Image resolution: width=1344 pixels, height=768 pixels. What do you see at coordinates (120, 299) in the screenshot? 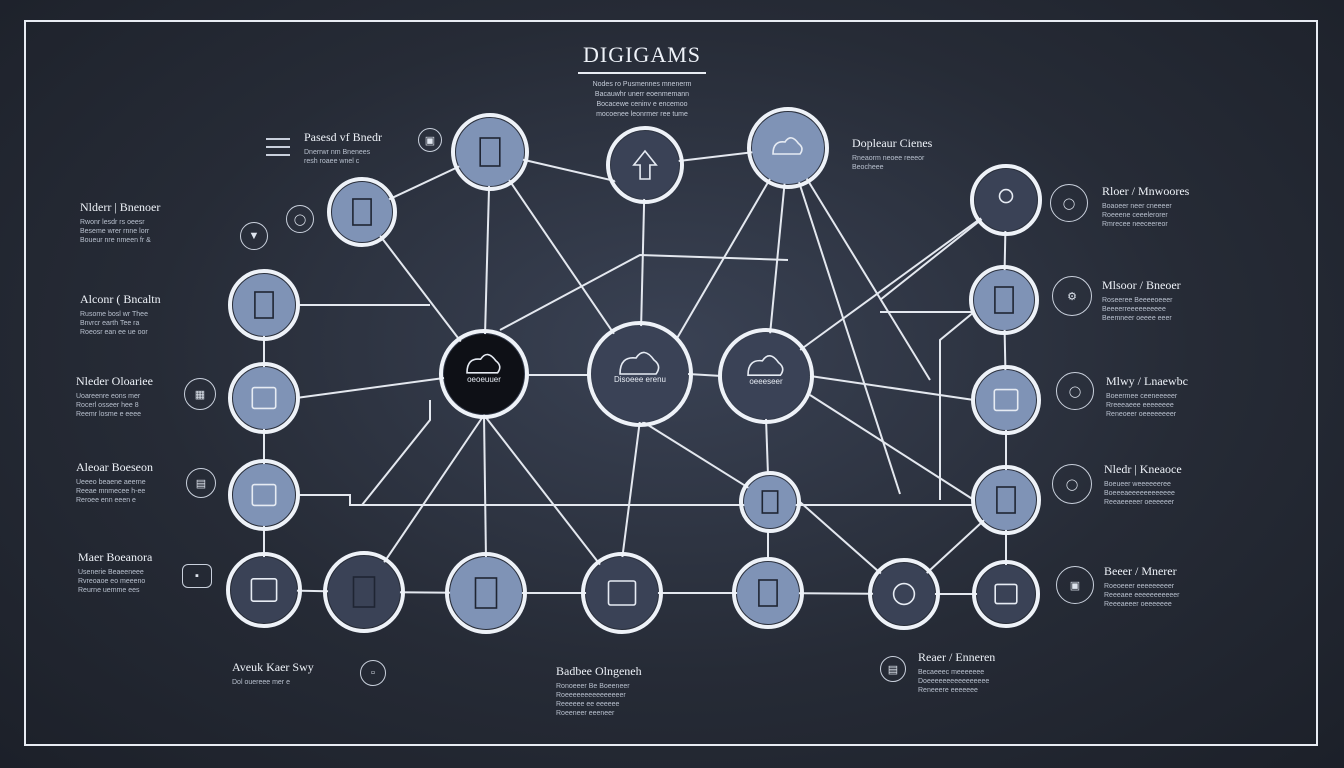
I see `label-heading: Alconr ( Bncaltn` at bounding box center [120, 299].